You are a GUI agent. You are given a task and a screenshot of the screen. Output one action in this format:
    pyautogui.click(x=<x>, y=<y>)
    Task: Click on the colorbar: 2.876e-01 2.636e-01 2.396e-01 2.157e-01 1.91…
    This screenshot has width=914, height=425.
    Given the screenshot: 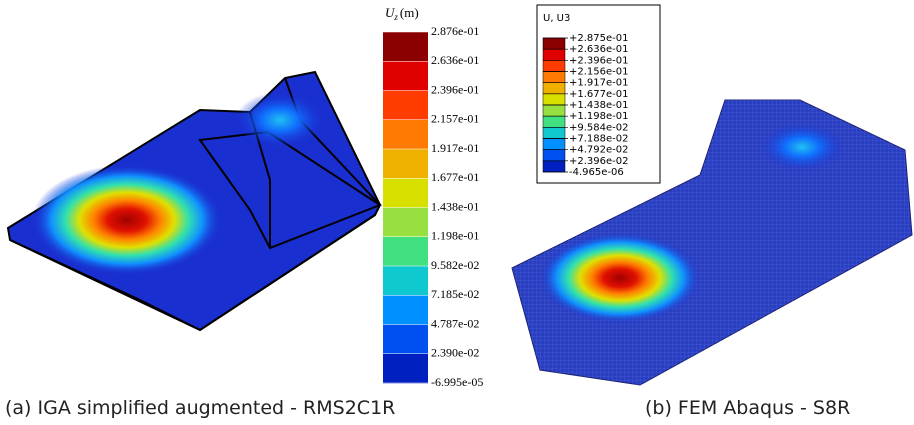 What is the action you would take?
    pyautogui.click(x=433, y=206)
    